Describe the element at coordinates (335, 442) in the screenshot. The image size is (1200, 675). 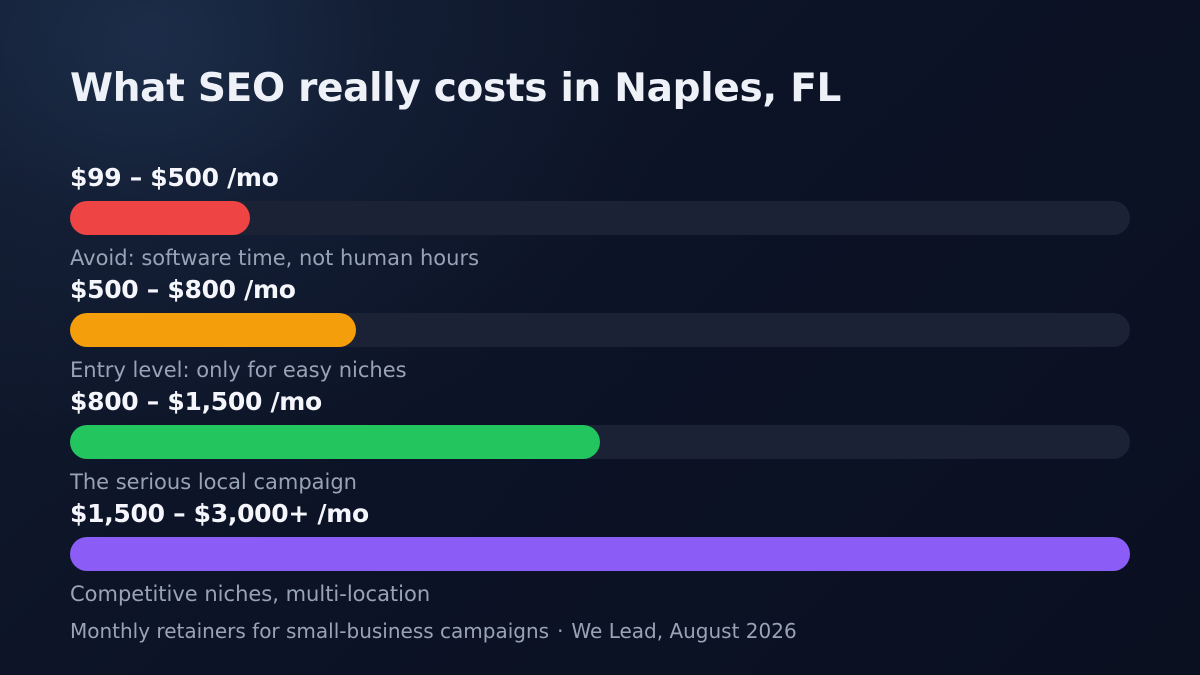
I see `tier-3-bar` at that location.